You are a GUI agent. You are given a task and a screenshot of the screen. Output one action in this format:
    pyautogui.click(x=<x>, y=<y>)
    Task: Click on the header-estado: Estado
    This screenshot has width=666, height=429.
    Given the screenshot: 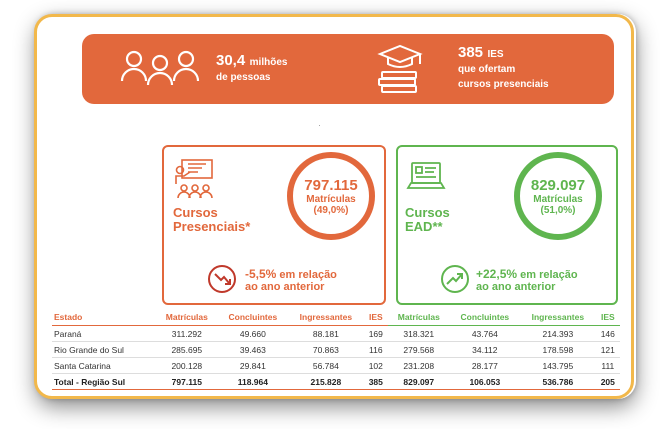 What is the action you would take?
    pyautogui.click(x=104, y=317)
    